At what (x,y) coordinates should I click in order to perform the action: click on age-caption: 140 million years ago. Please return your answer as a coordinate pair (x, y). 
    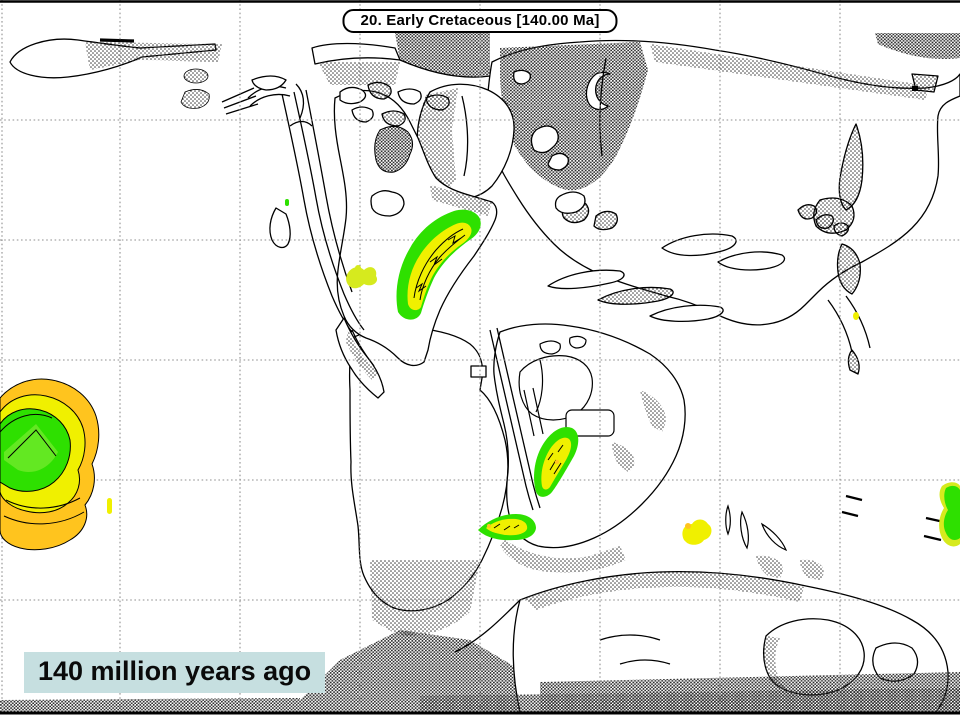
    Looking at the image, I should click on (175, 671).